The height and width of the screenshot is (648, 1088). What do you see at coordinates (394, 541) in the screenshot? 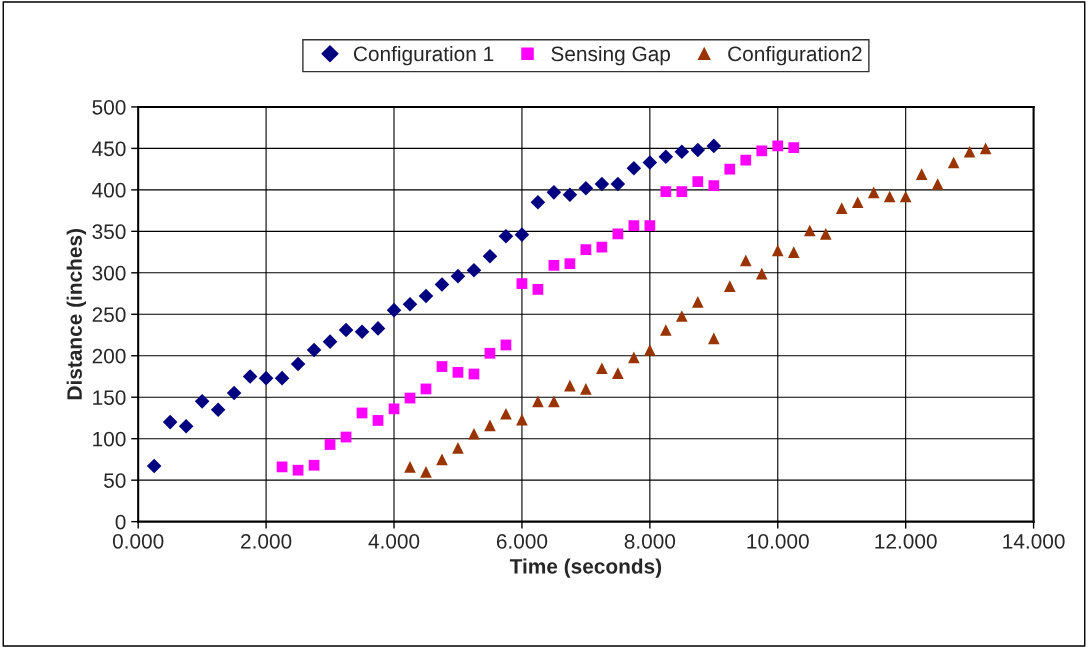
I see `x-tick-label: 4.000` at bounding box center [394, 541].